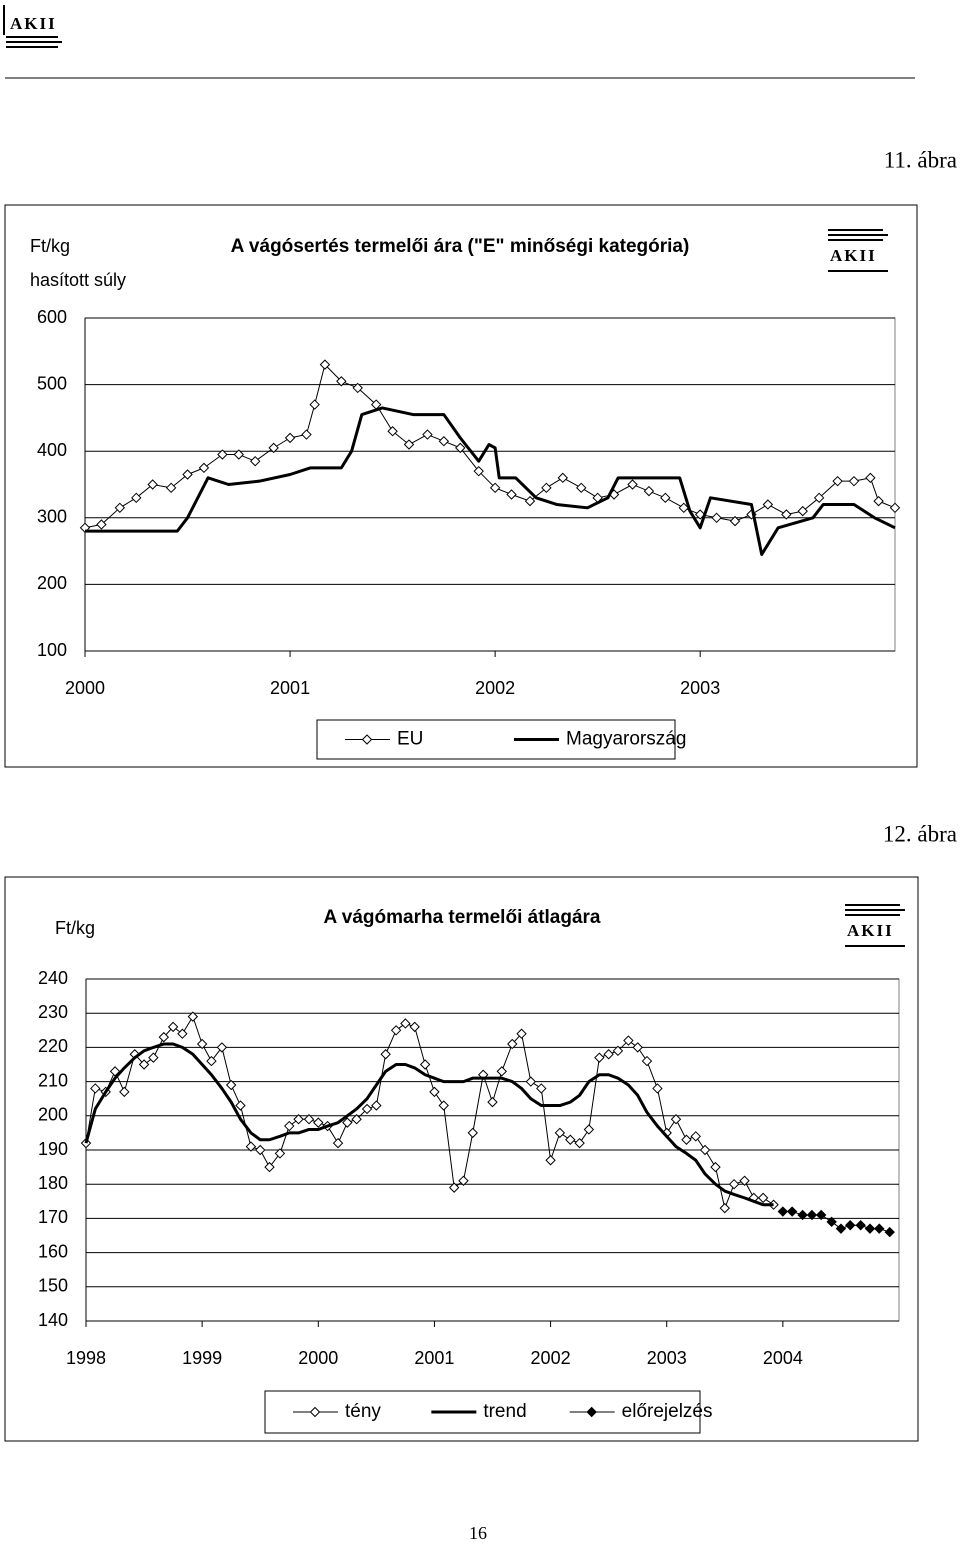 The width and height of the screenshot is (960, 1544). What do you see at coordinates (52, 450) in the screenshot?
I see `y-tick-label: 400` at bounding box center [52, 450].